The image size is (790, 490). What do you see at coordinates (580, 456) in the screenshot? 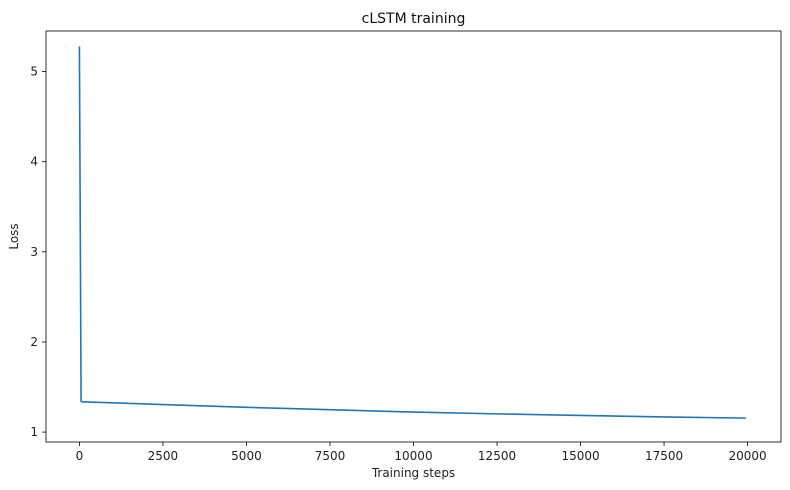
I see `x-tick-label: 15000` at bounding box center [580, 456].